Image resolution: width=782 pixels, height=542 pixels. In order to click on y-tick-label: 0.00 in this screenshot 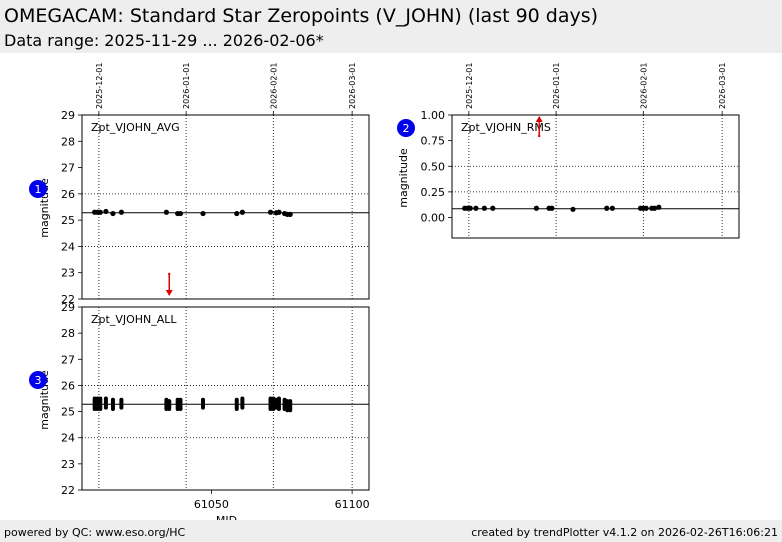, I will do `click(433, 218)`.